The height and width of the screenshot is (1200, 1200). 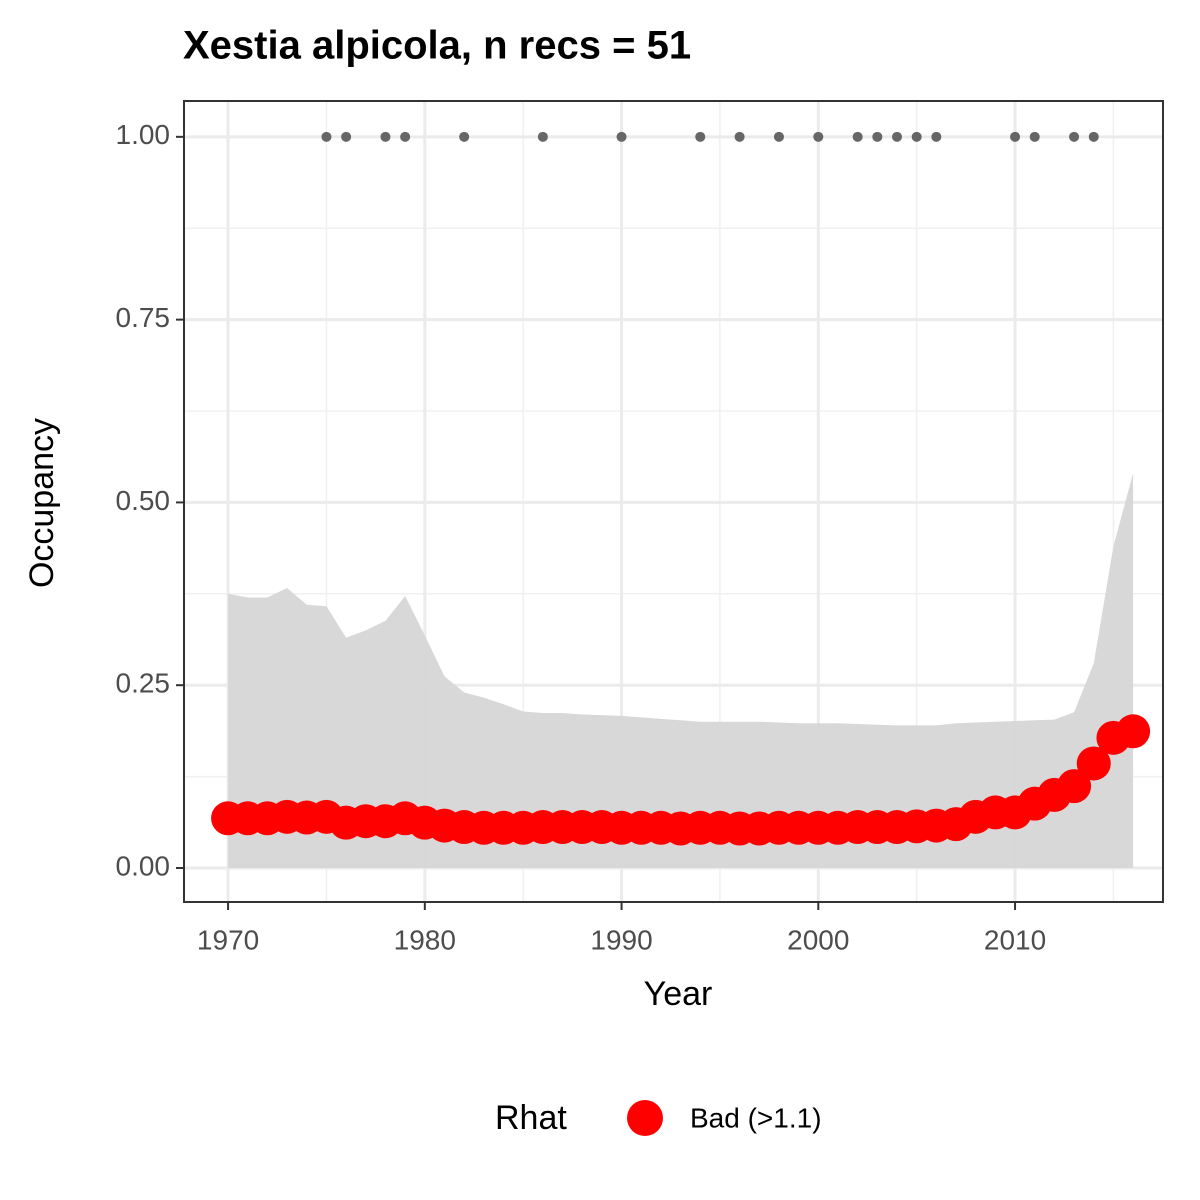 I want to click on y-axis-label: Occupancy, so click(x=42, y=503).